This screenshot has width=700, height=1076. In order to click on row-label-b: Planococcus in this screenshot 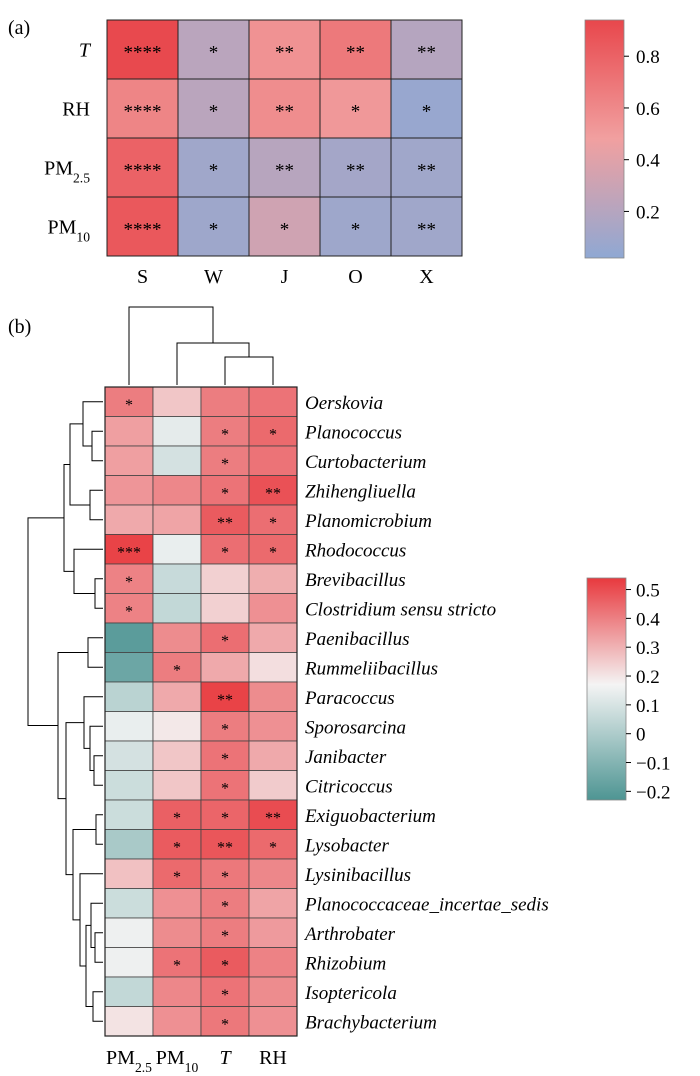, I will do `click(353, 432)`.